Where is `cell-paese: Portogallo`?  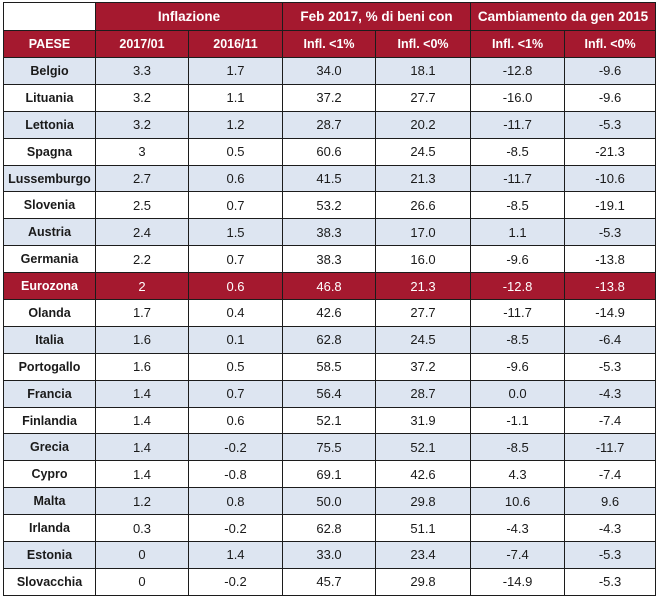 cell-paese: Portogallo is located at coordinates (49, 366).